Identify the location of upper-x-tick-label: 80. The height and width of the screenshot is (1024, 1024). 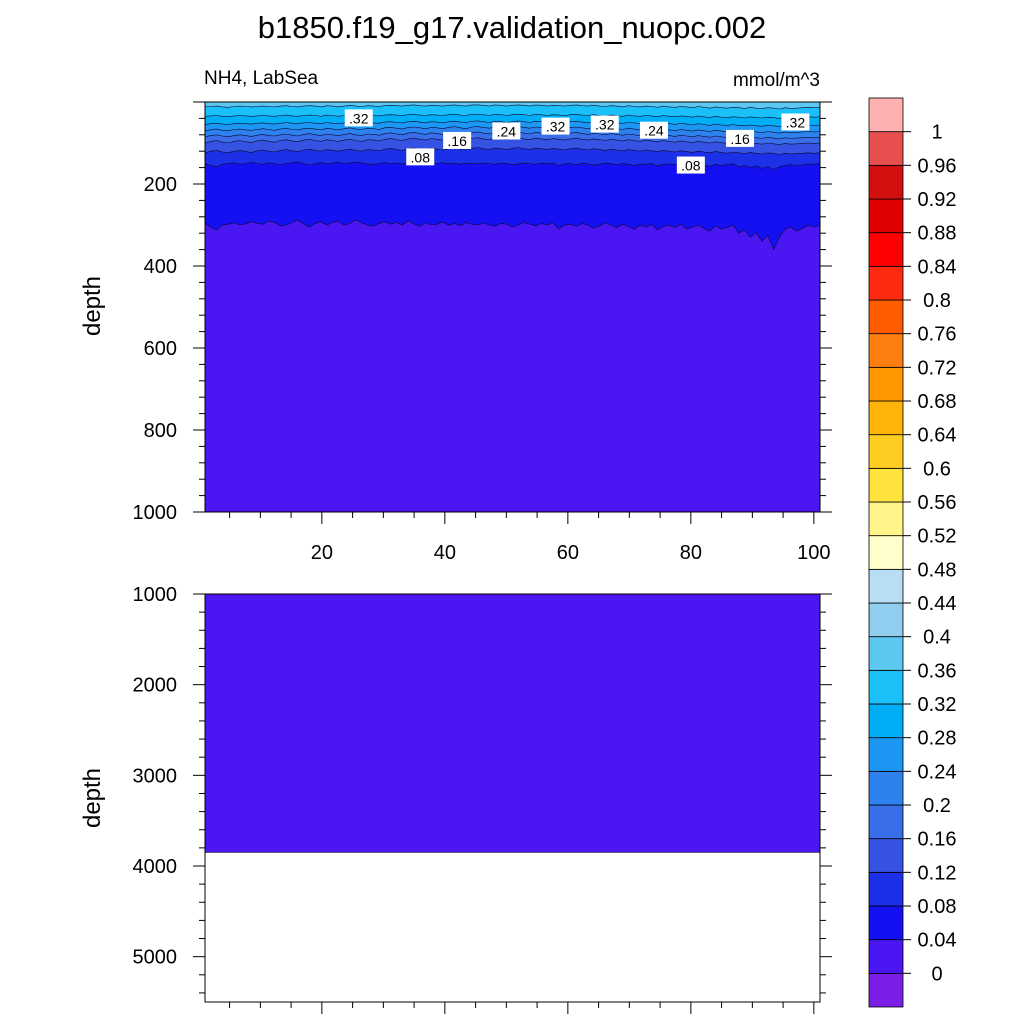
(691, 553).